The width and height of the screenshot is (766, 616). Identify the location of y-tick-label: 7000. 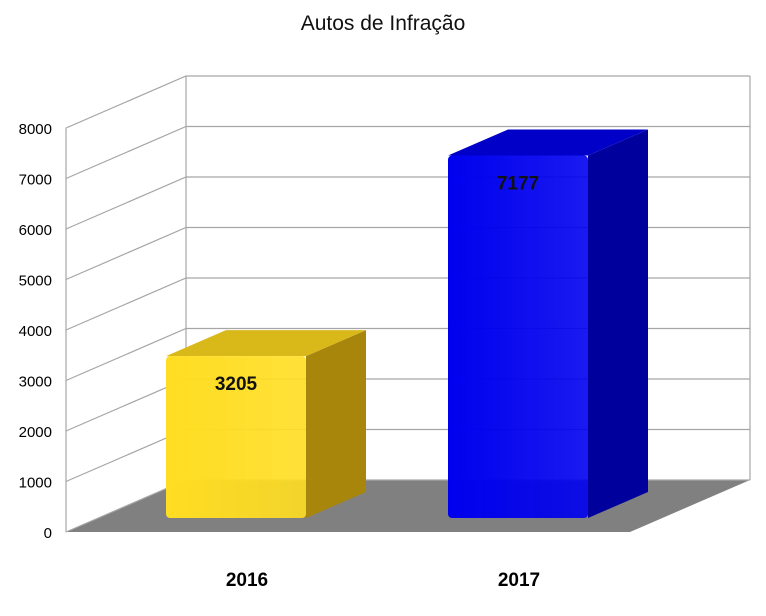
(35, 180).